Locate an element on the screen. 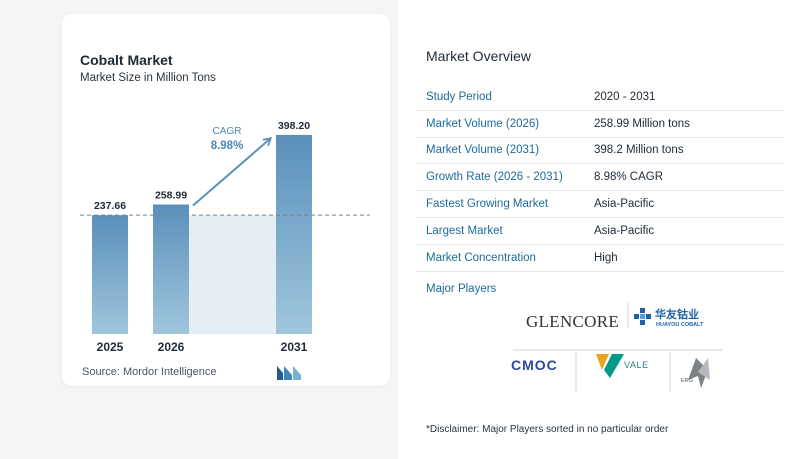  overview-row: Growth Rate (2026 - 2031) 8.98% CAGR is located at coordinates (600, 178).